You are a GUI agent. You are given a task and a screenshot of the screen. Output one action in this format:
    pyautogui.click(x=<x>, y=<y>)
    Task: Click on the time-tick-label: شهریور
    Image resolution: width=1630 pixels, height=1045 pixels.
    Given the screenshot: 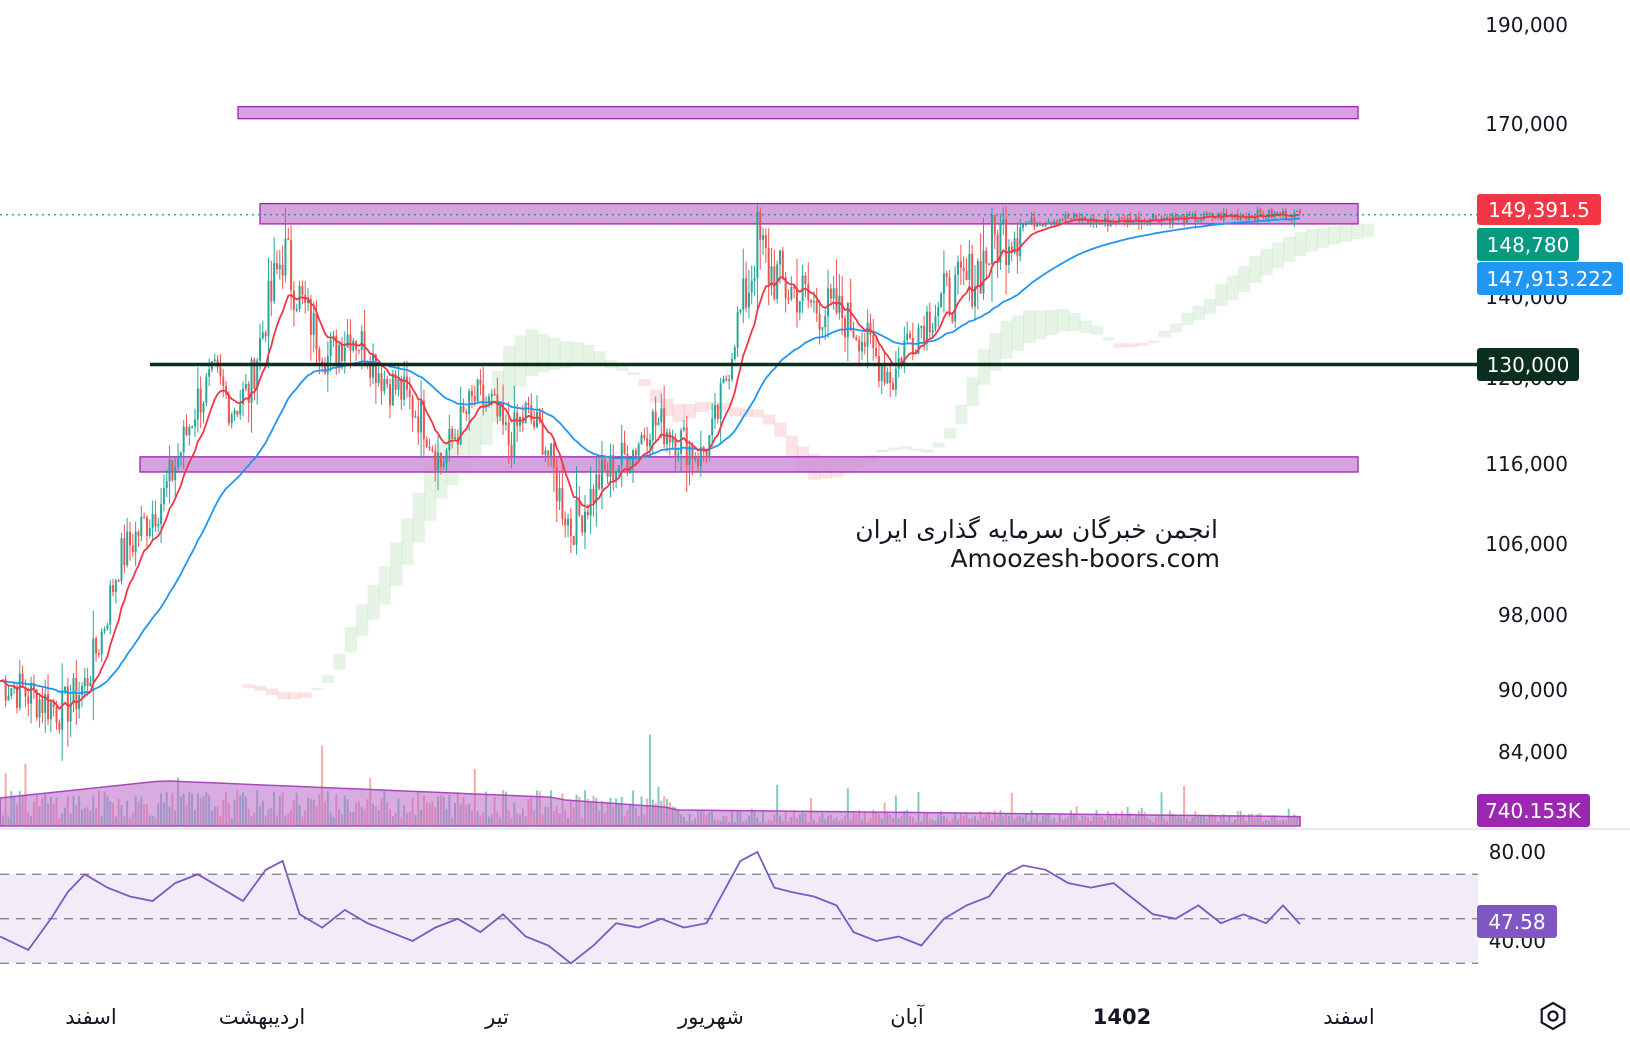 What is the action you would take?
    pyautogui.click(x=710, y=1017)
    